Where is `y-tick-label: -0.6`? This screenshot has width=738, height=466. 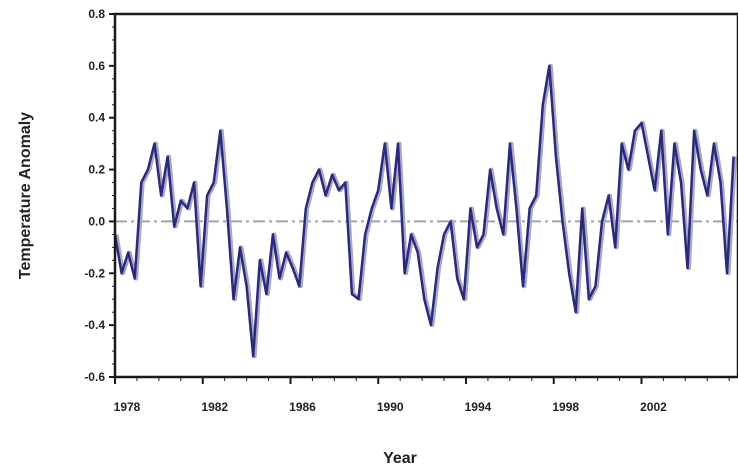
y-tick-label: -0.6 is located at coordinates (94, 377).